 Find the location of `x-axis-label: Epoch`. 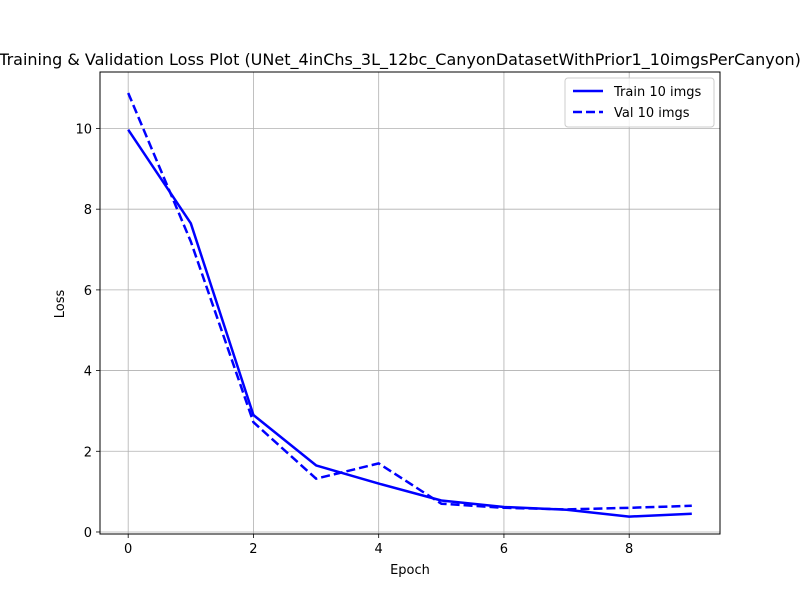

x-axis-label: Epoch is located at coordinates (410, 570).